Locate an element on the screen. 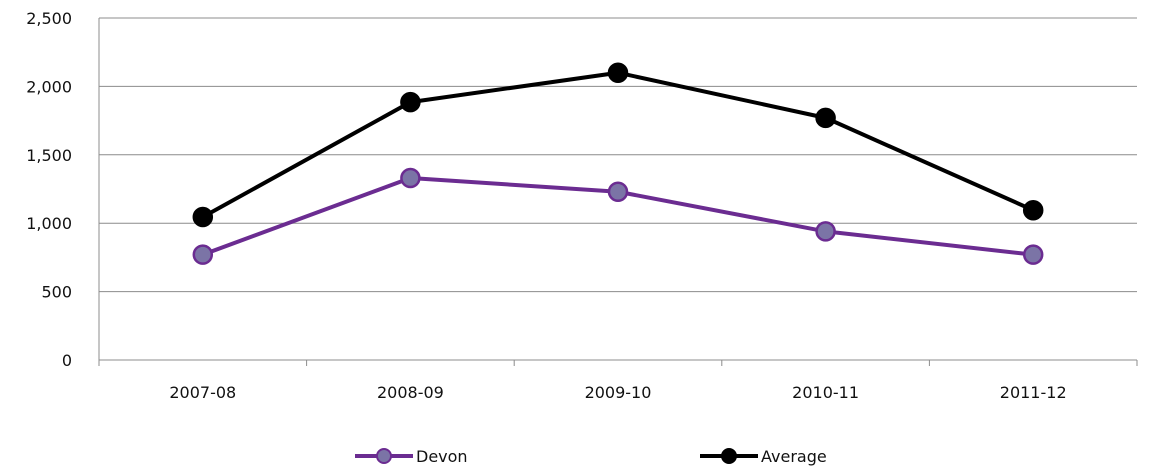 The image size is (1153, 476). y-tick-label: 1,500 is located at coordinates (49, 155).